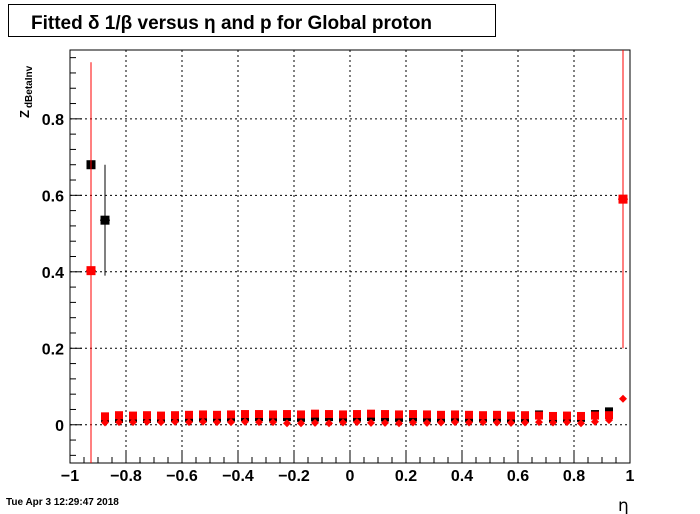  I want to click on y-tick-label: 0.8, so click(53, 120).